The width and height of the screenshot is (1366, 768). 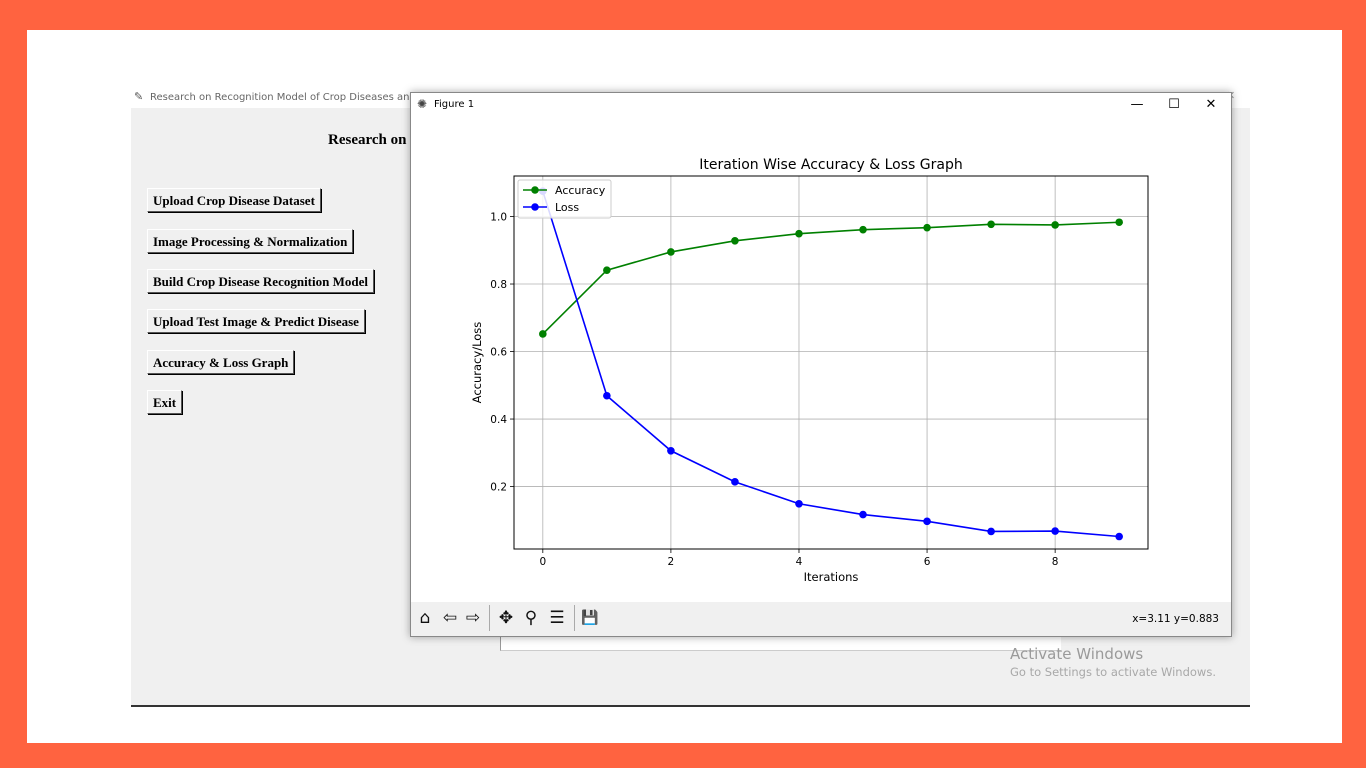 I want to click on y-tick-label: 0.2, so click(x=498, y=488).